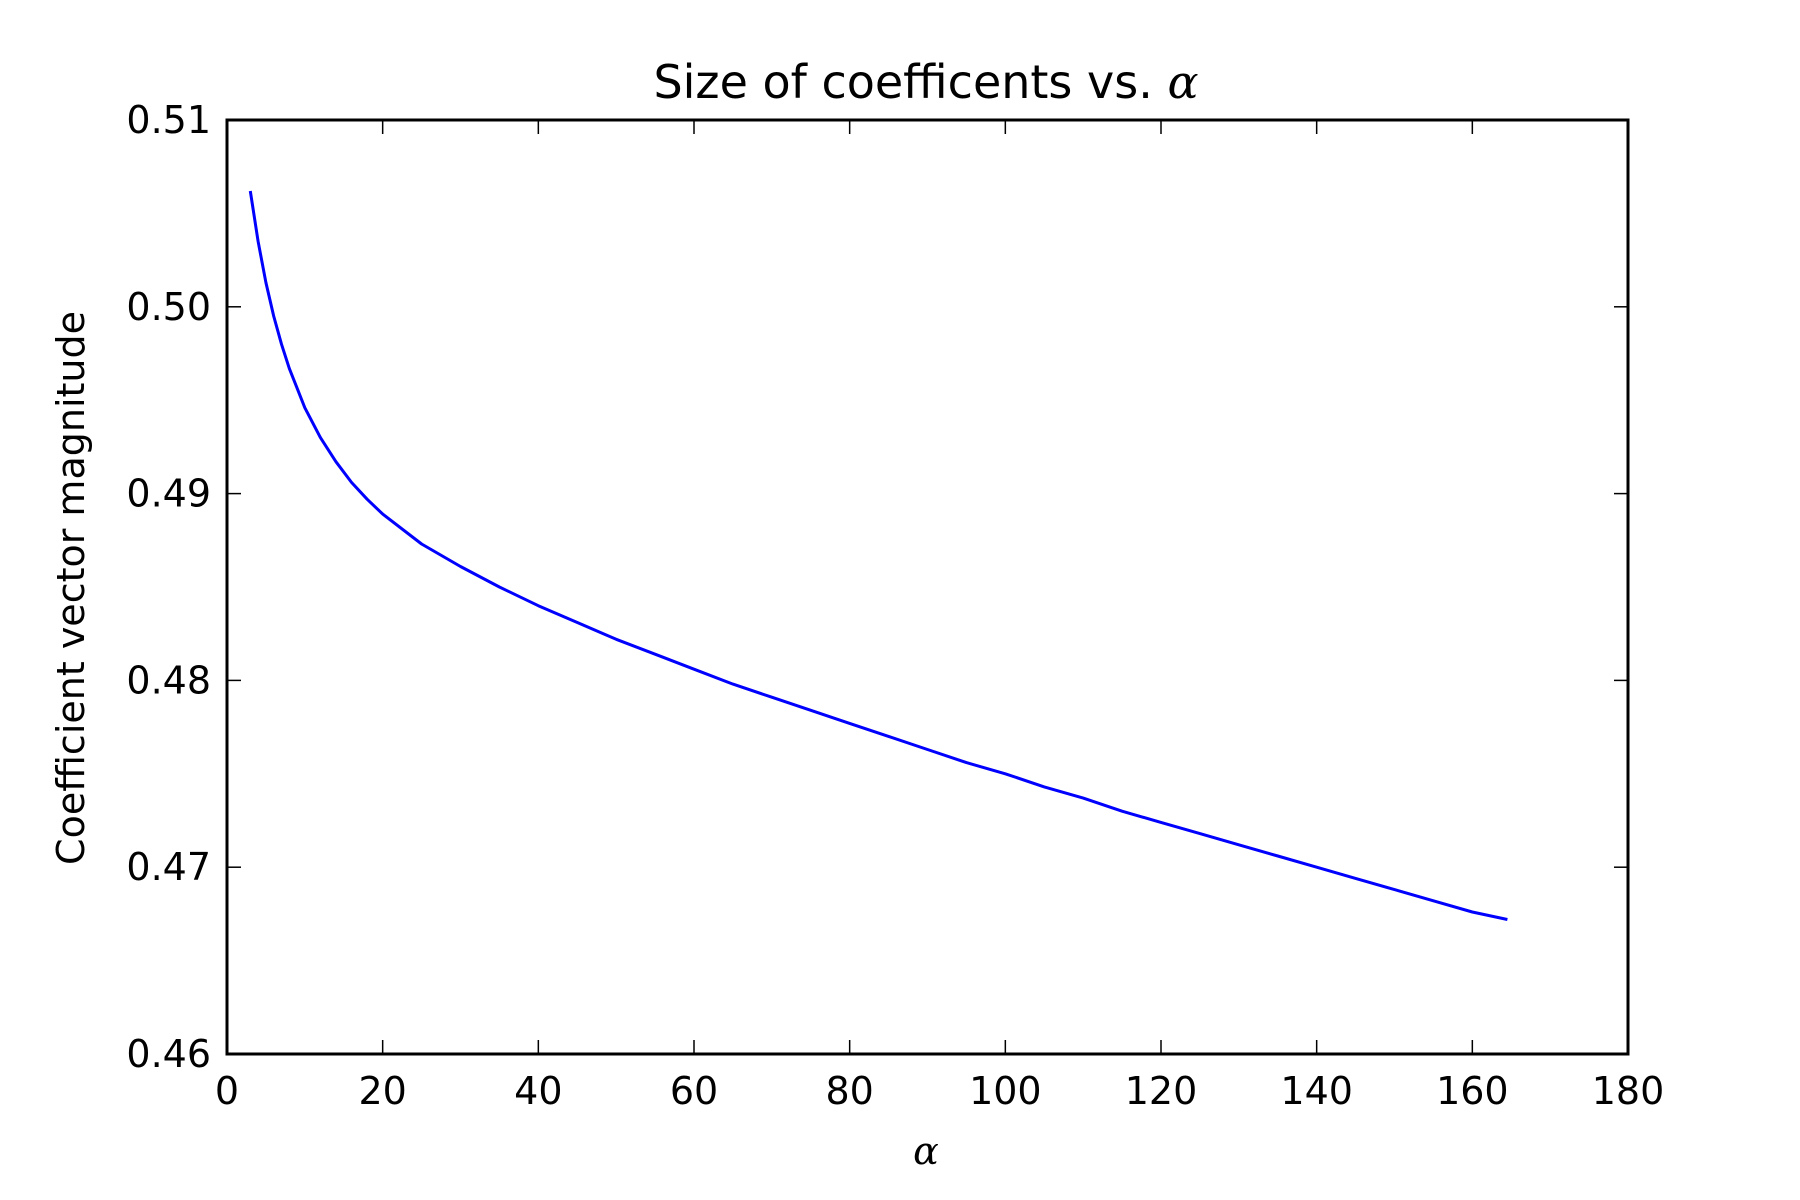 The image size is (1800, 1200). Describe the element at coordinates (1161, 1091) in the screenshot. I see `x-tick-label: 120` at that location.